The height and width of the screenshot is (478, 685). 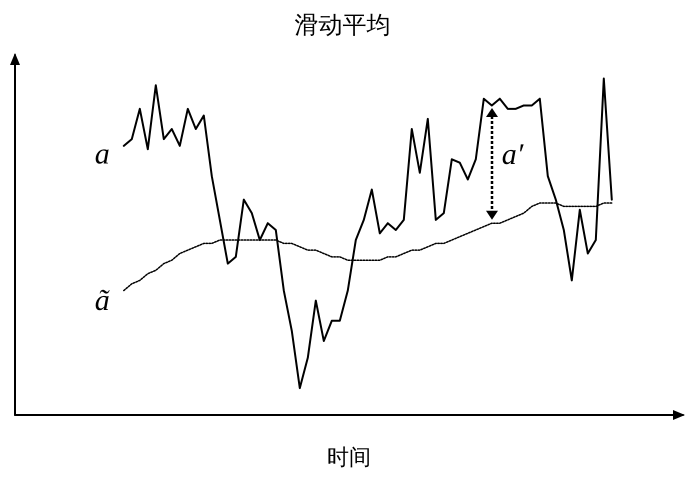 What do you see at coordinates (513, 154) in the screenshot?
I see `annotation: a′` at bounding box center [513, 154].